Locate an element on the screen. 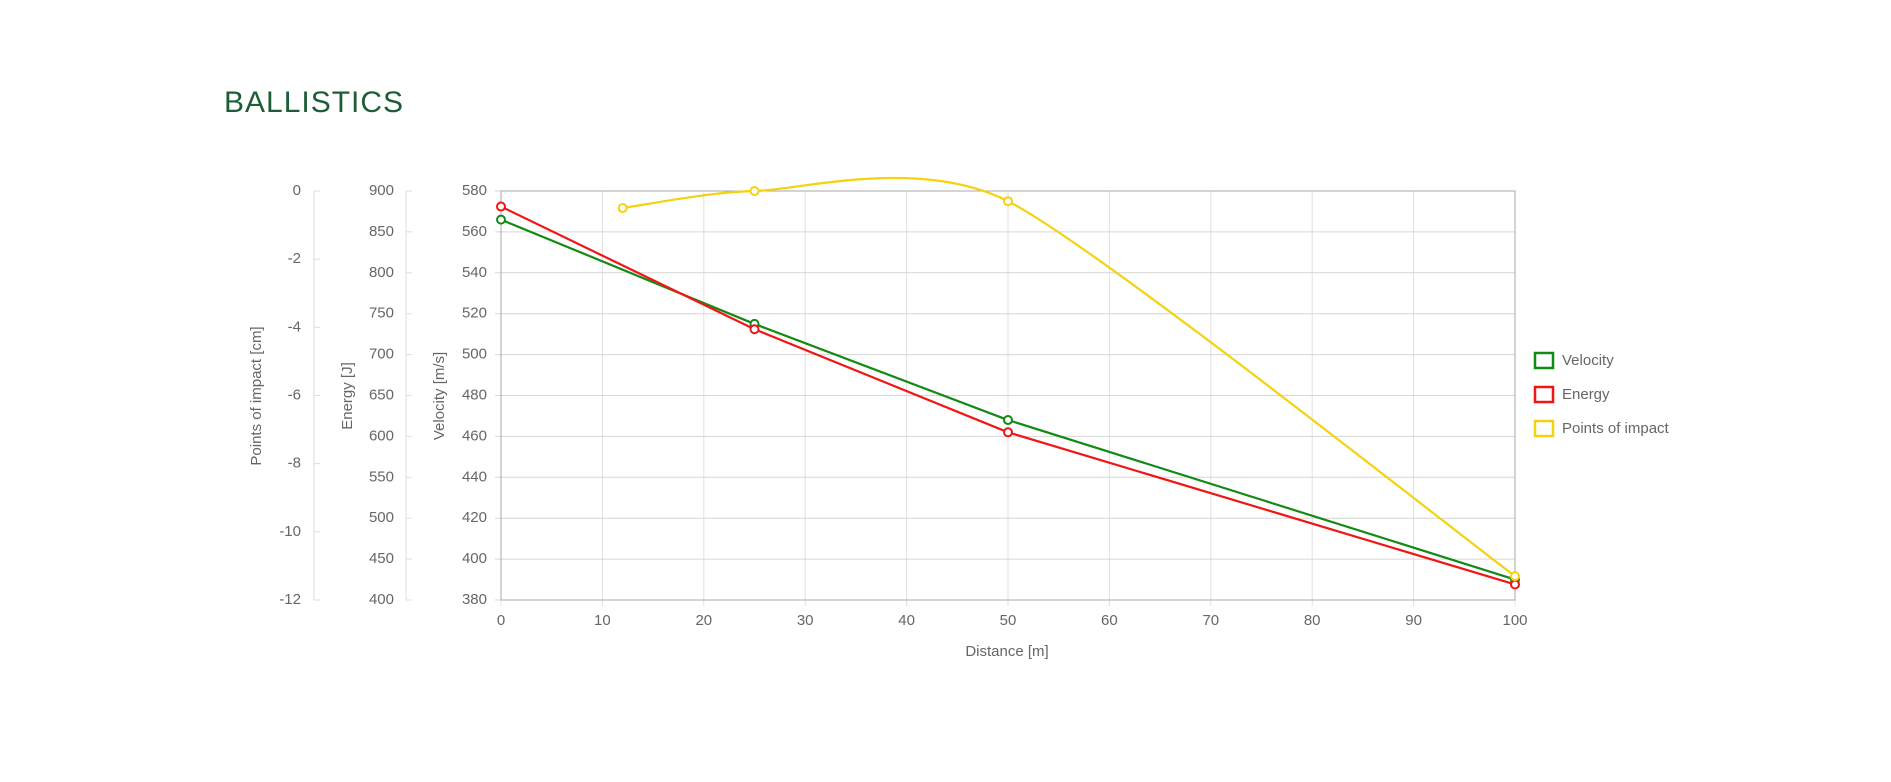  x-tick-label: 70 is located at coordinates (1210, 620).